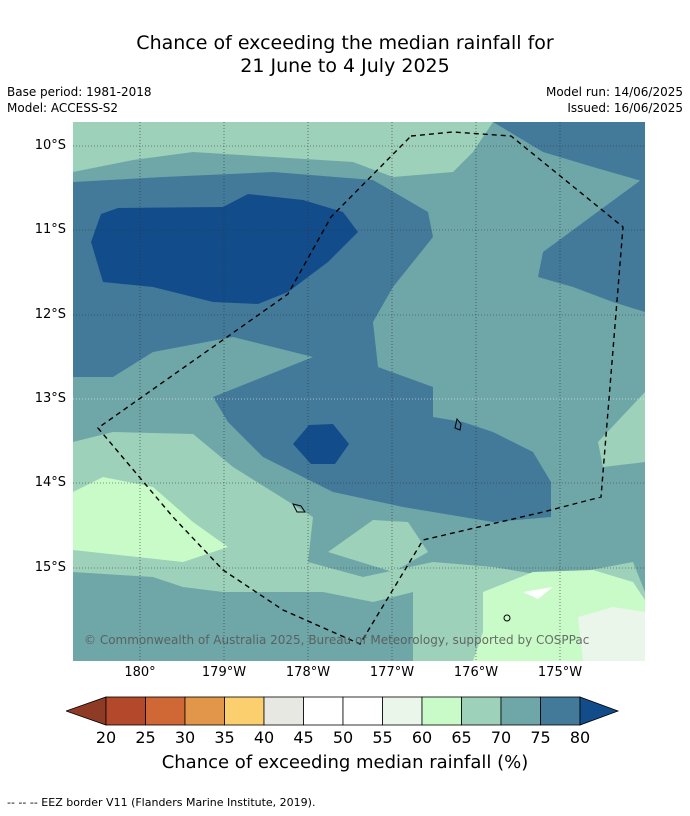  What do you see at coordinates (303, 737) in the screenshot?
I see `colorbar-tick-label: 45` at bounding box center [303, 737].